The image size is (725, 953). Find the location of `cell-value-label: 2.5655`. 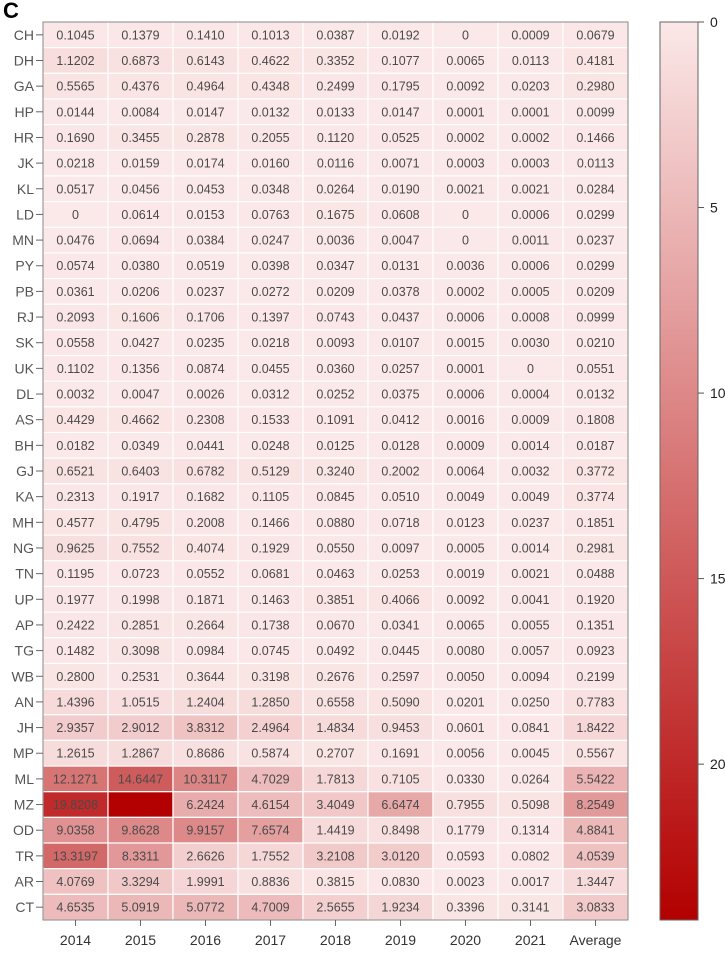

cell-value-label: 2.5655 is located at coordinates (335, 908).